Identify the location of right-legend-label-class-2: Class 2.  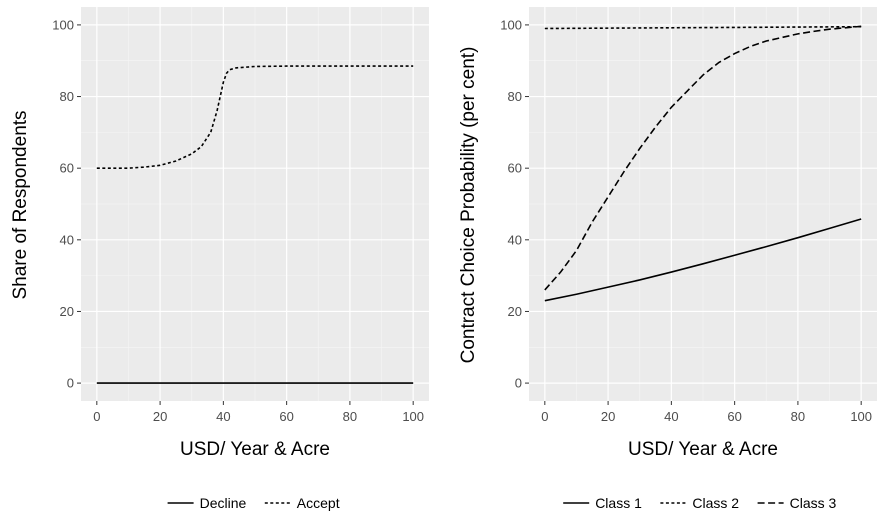
(715, 503).